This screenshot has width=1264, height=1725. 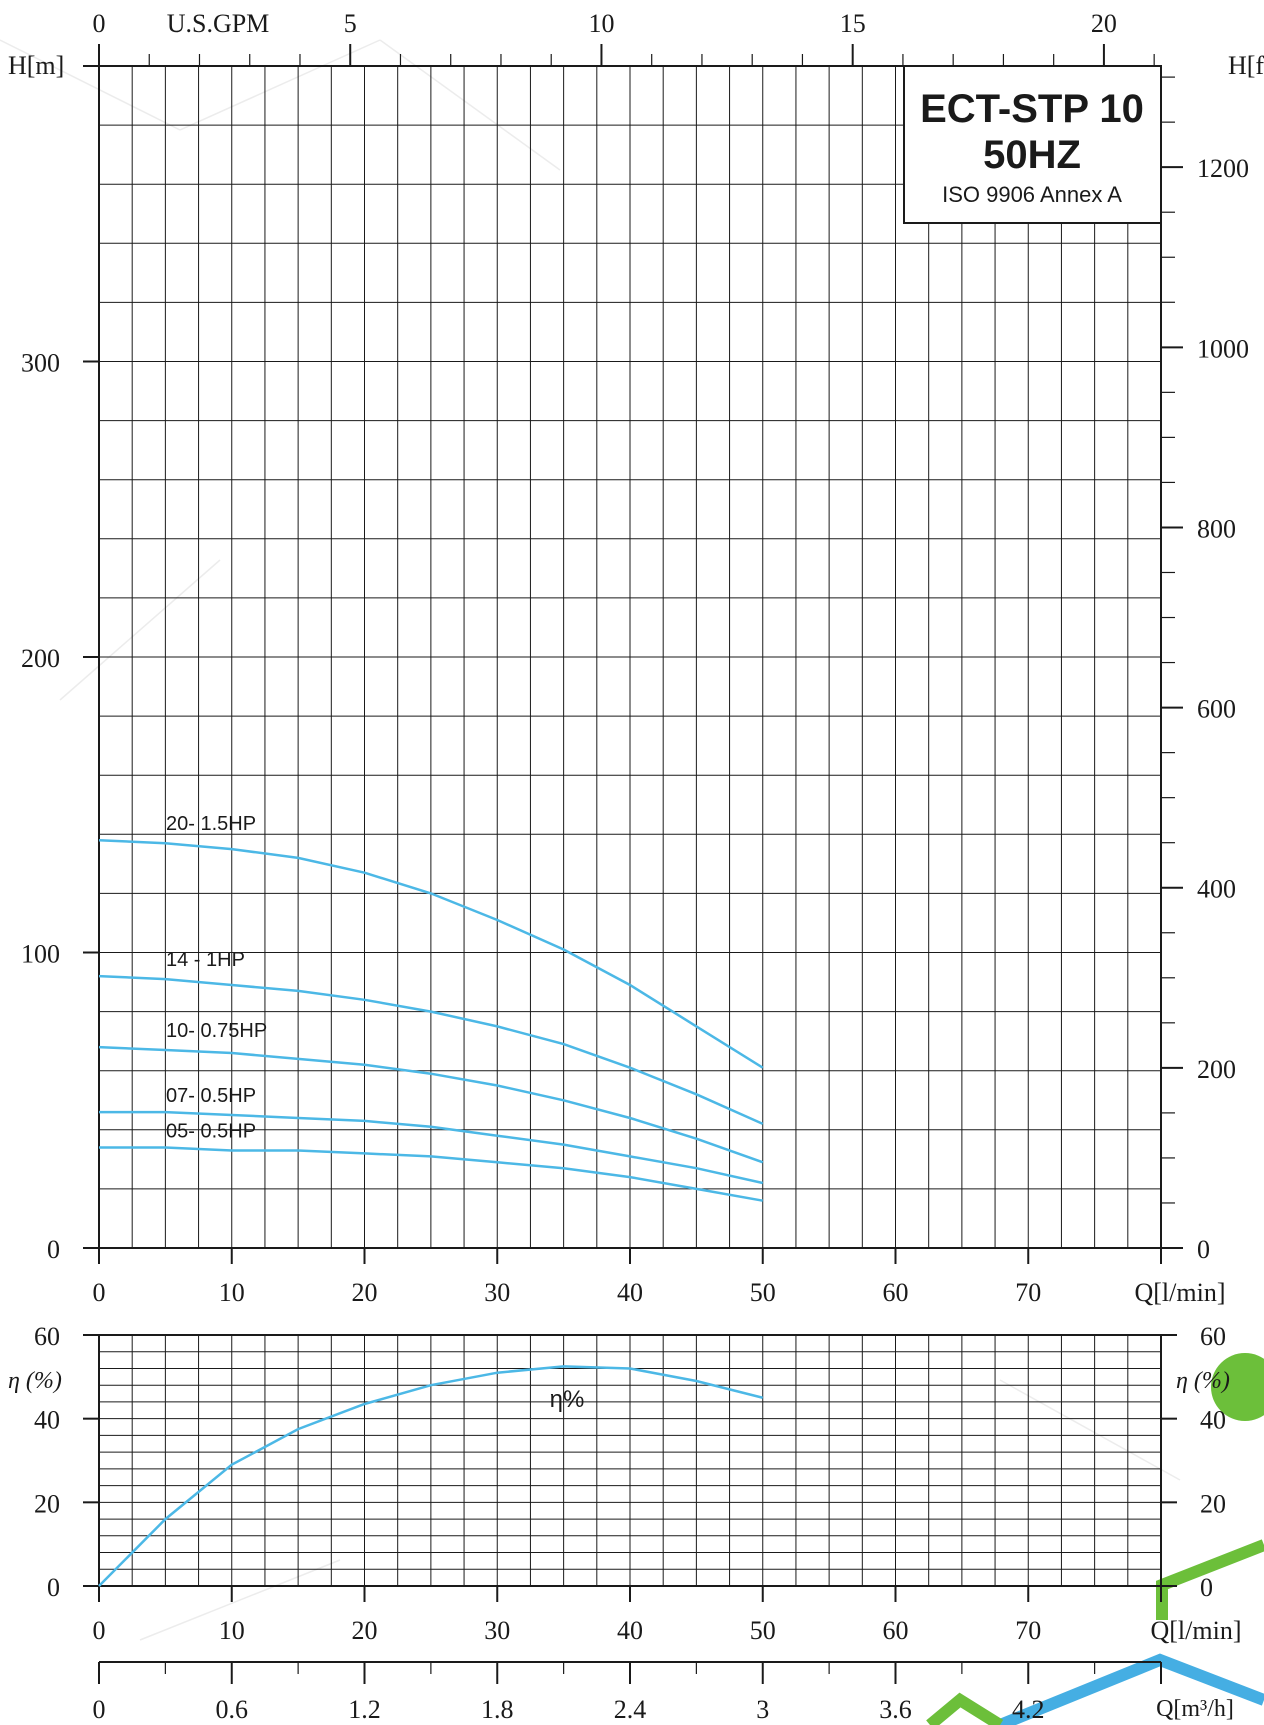 I want to click on gpm-axis-label: U.S.GPM, so click(x=218, y=23).